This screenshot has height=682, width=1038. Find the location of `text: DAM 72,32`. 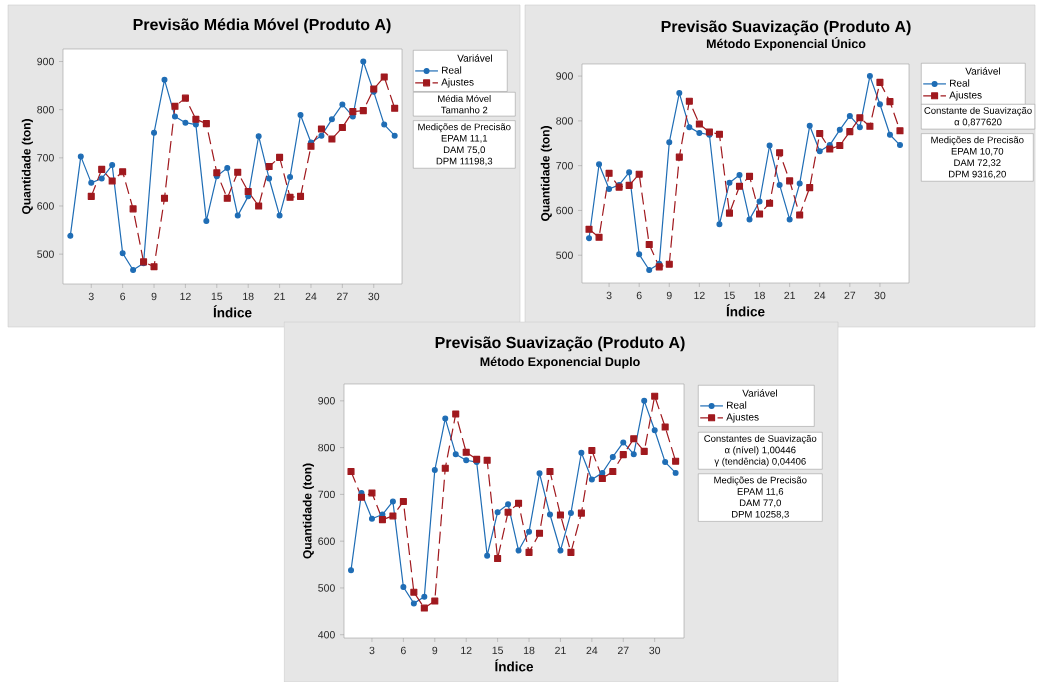

text: DAM 72,32 is located at coordinates (977, 163).